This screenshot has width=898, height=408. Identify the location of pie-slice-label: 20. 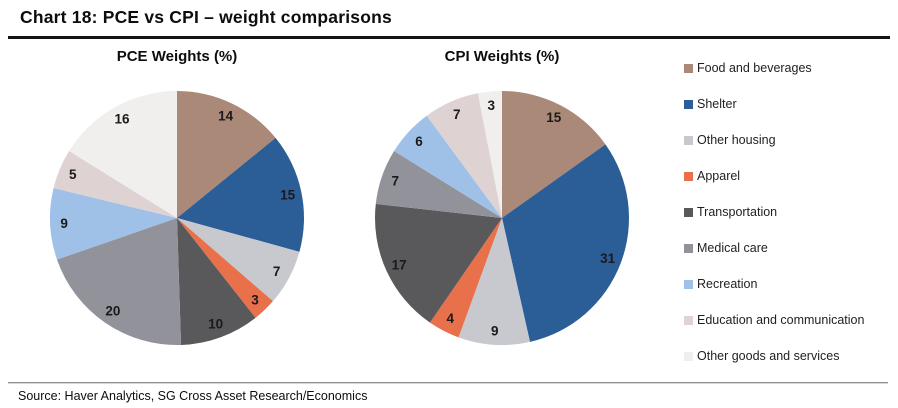
(112, 311).